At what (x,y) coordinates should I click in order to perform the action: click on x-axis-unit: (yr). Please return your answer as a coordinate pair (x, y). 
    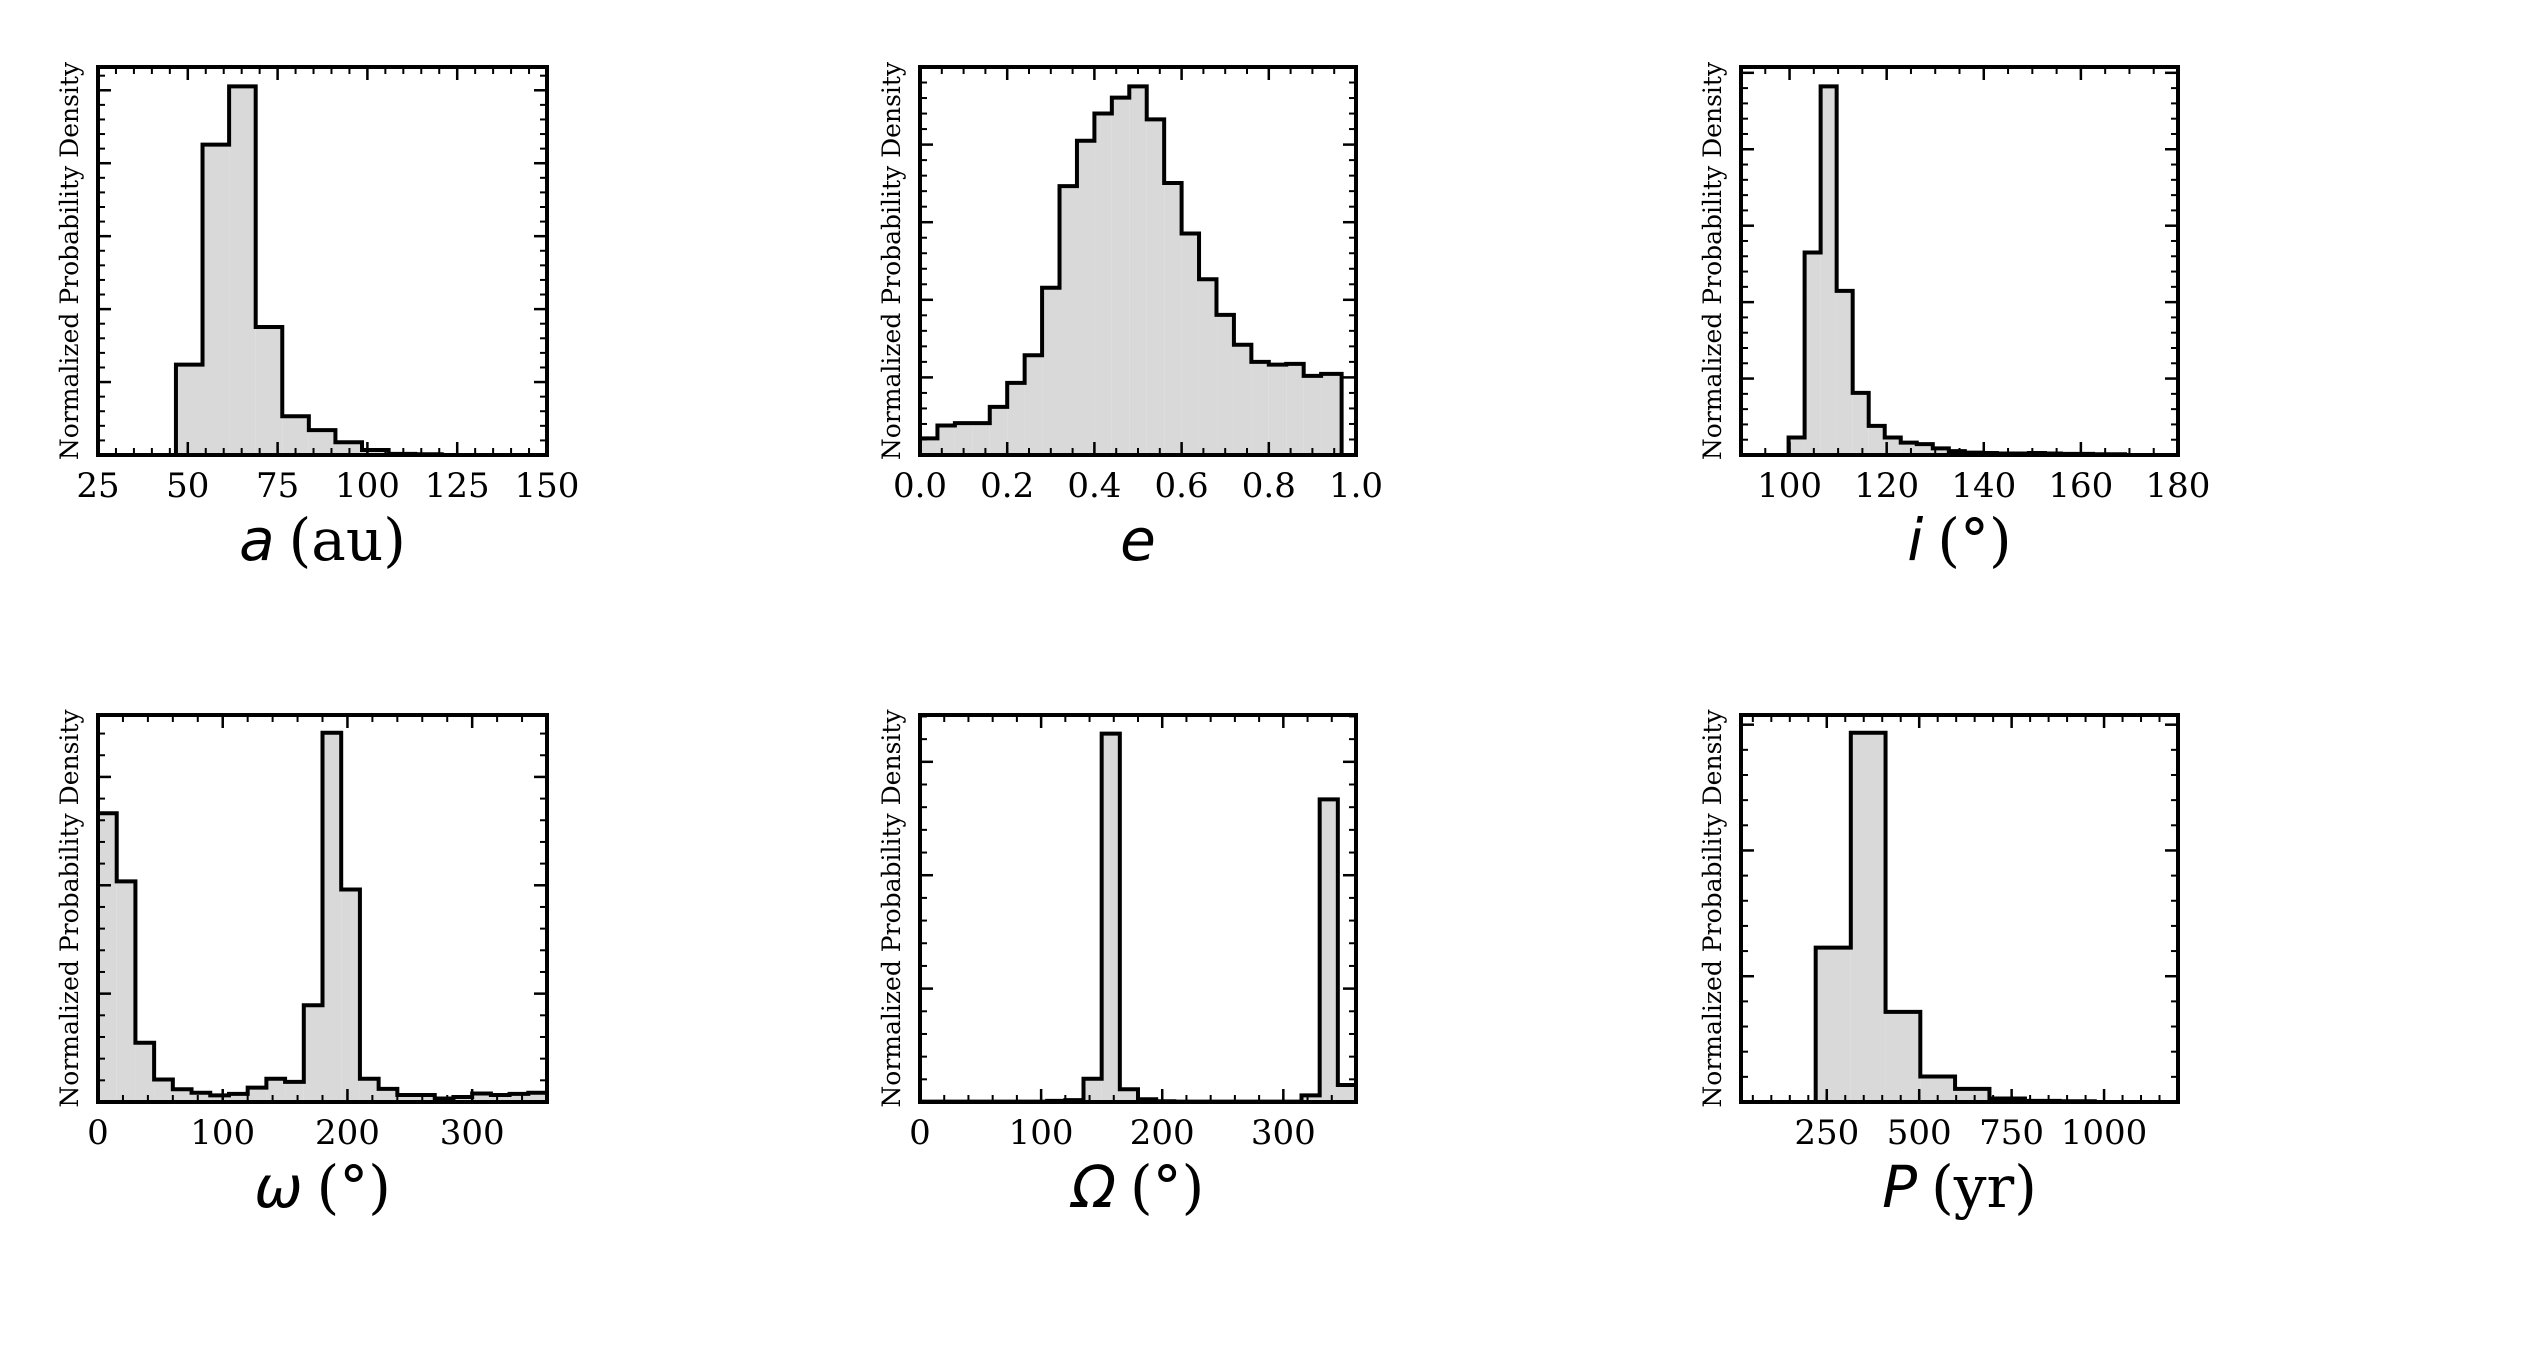
    Looking at the image, I should click on (1984, 1187).